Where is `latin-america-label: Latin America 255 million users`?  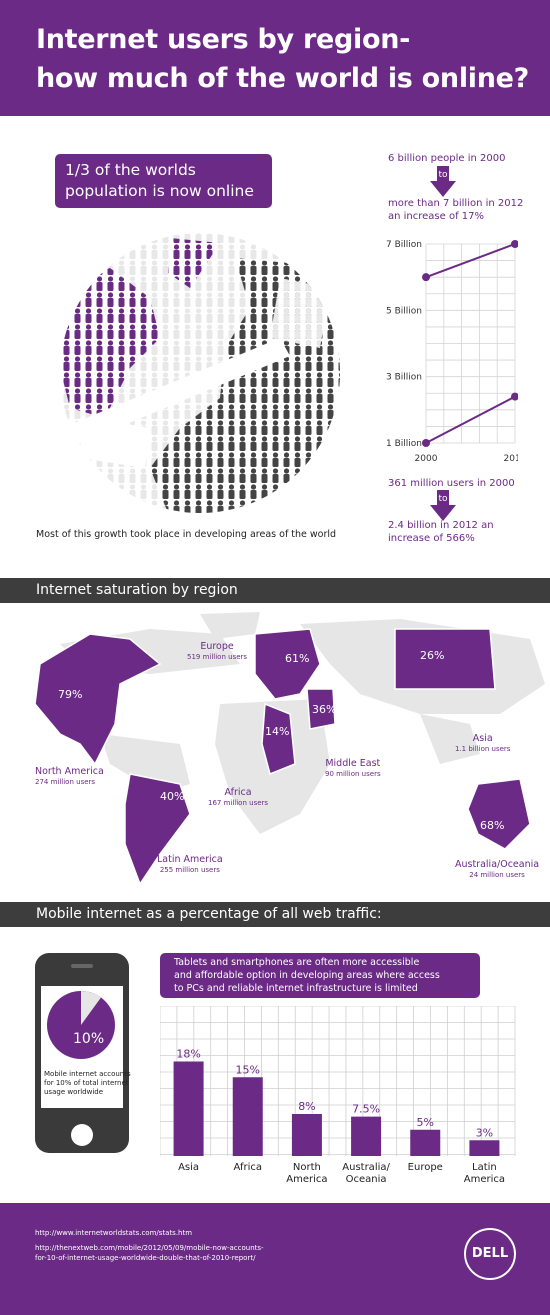
latin-america-label: Latin America 255 million users is located at coordinates (190, 865).